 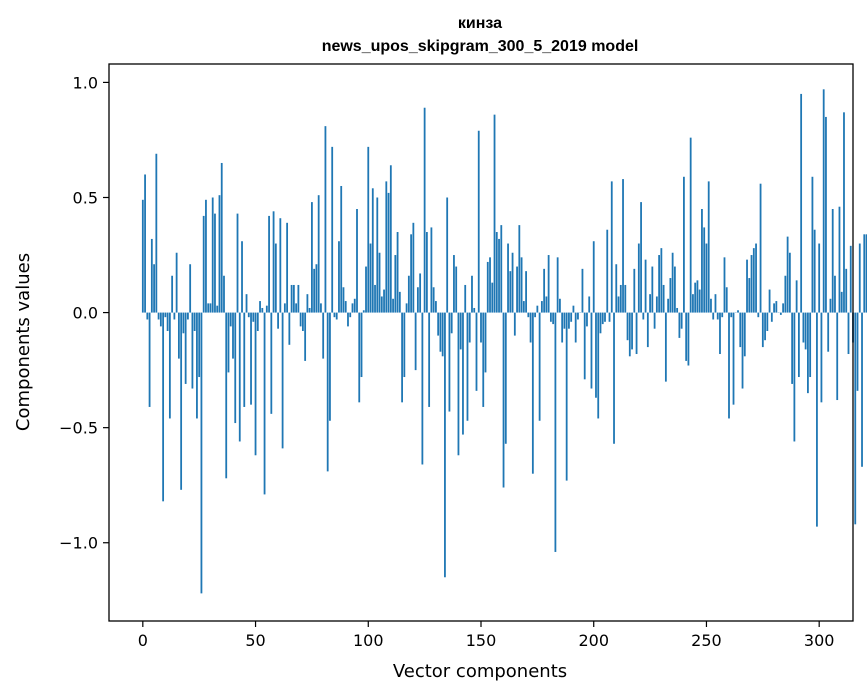 What do you see at coordinates (78, 428) in the screenshot?
I see `y-tick-label-3: −0.5` at bounding box center [78, 428].